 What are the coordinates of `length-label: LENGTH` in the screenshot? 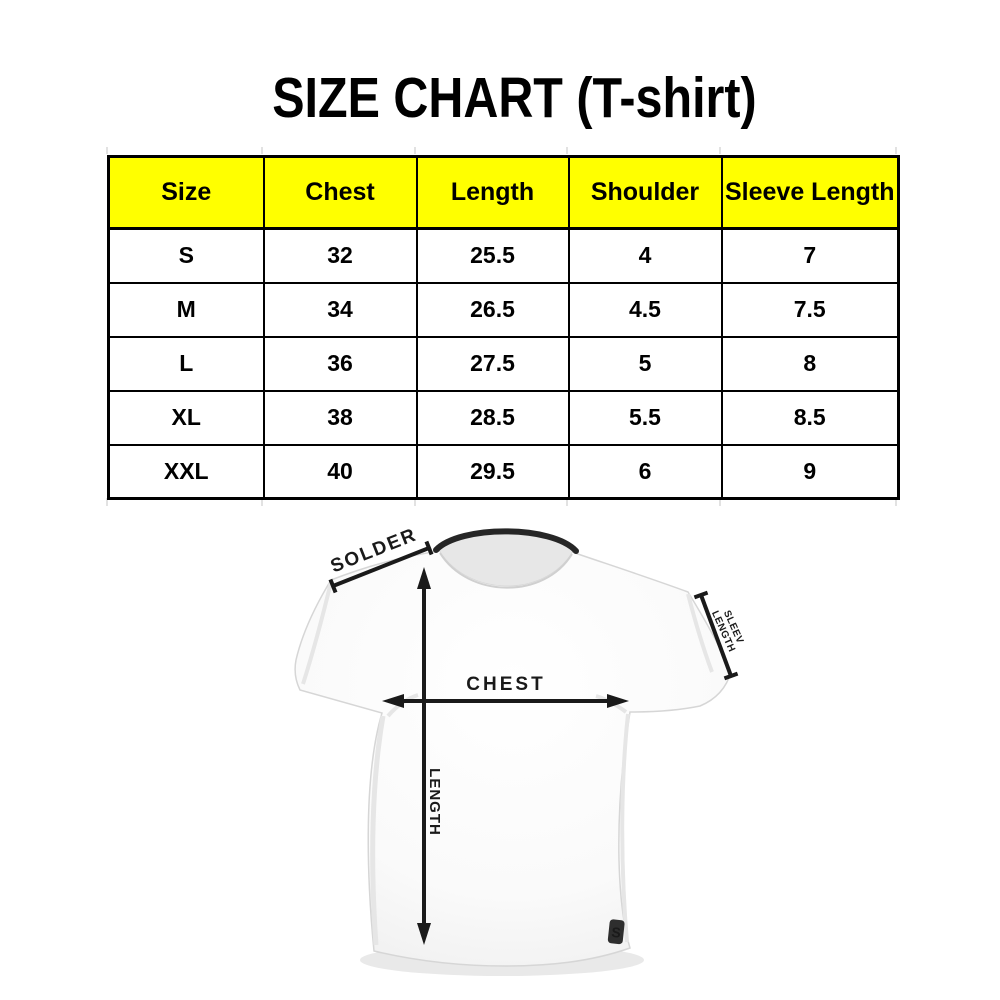 It's located at (434, 802).